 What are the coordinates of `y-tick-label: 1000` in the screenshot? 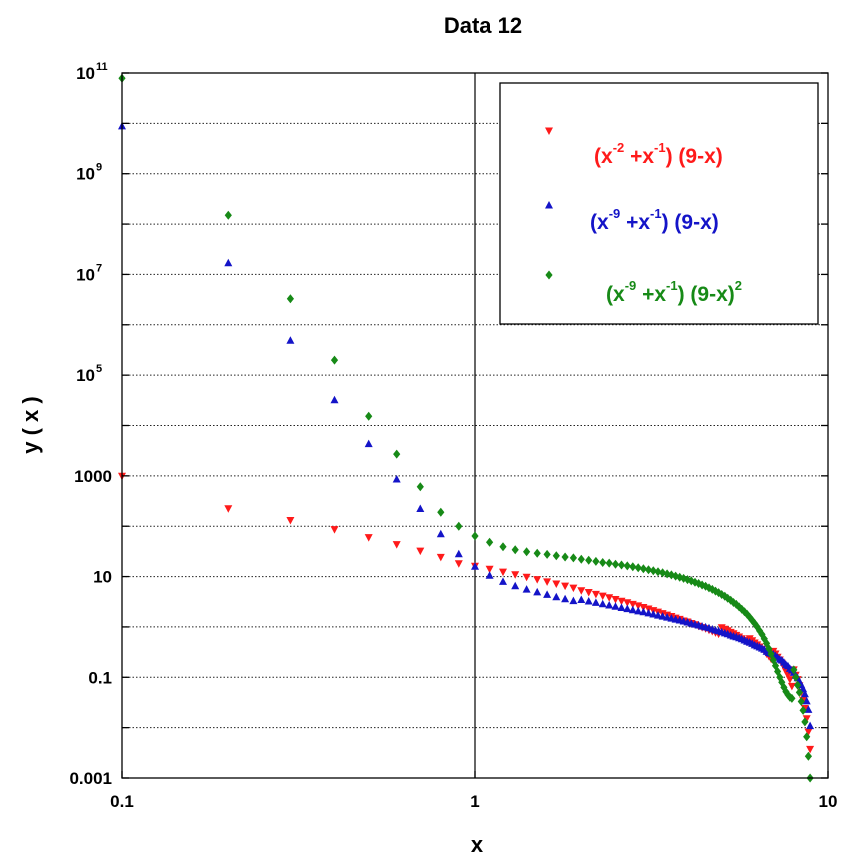 It's located at (93, 476).